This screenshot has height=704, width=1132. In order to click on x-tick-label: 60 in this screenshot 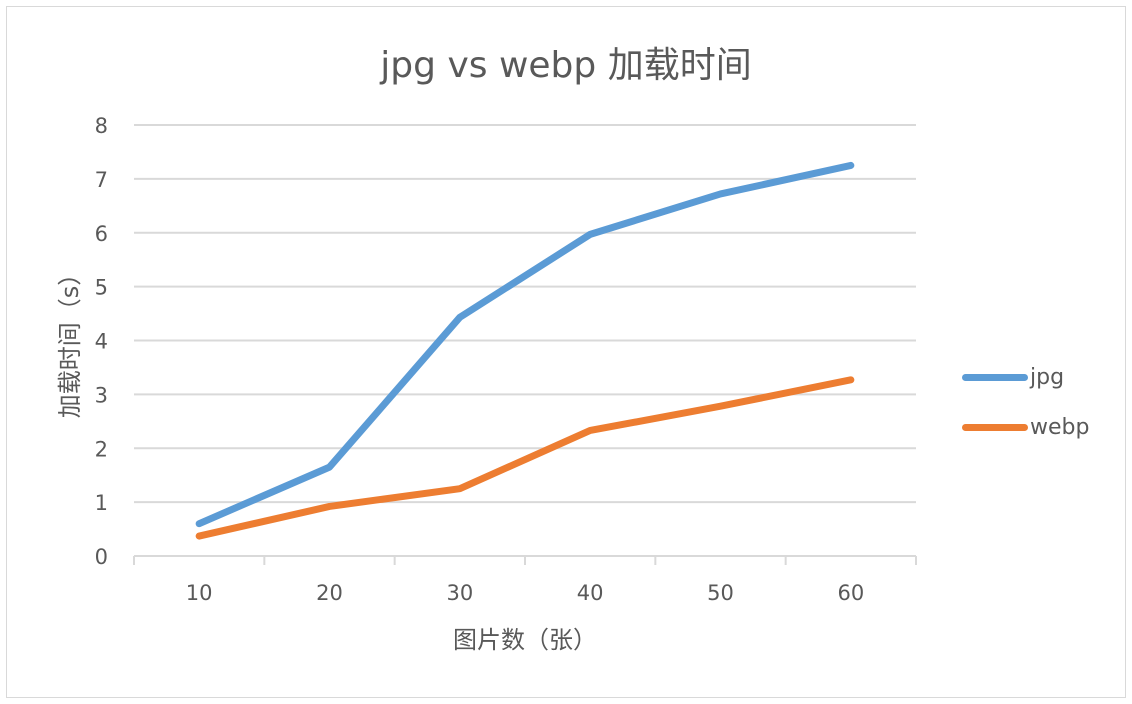, I will do `click(850, 593)`.